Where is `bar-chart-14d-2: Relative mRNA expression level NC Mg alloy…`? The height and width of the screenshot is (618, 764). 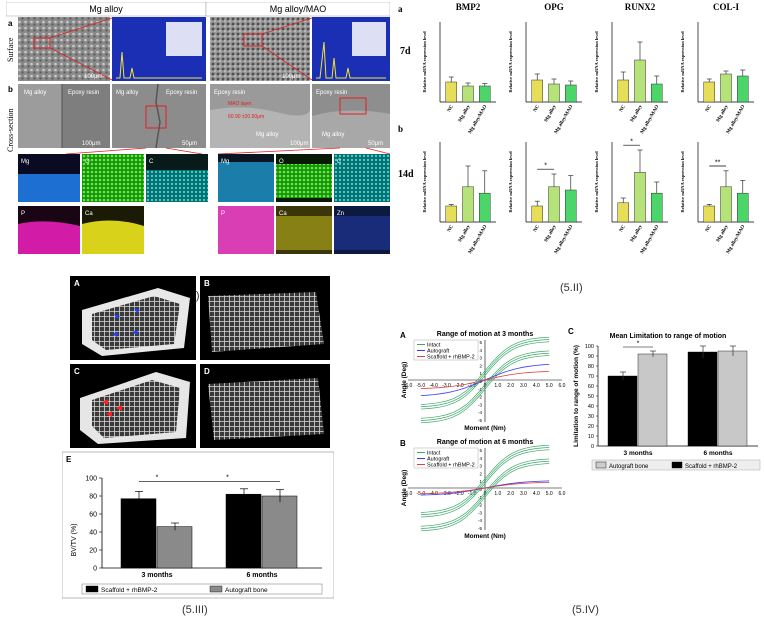
bar-chart-14d-2: Relative mRNA expression level NC Mg alloy… is located at coordinates (631, 197).